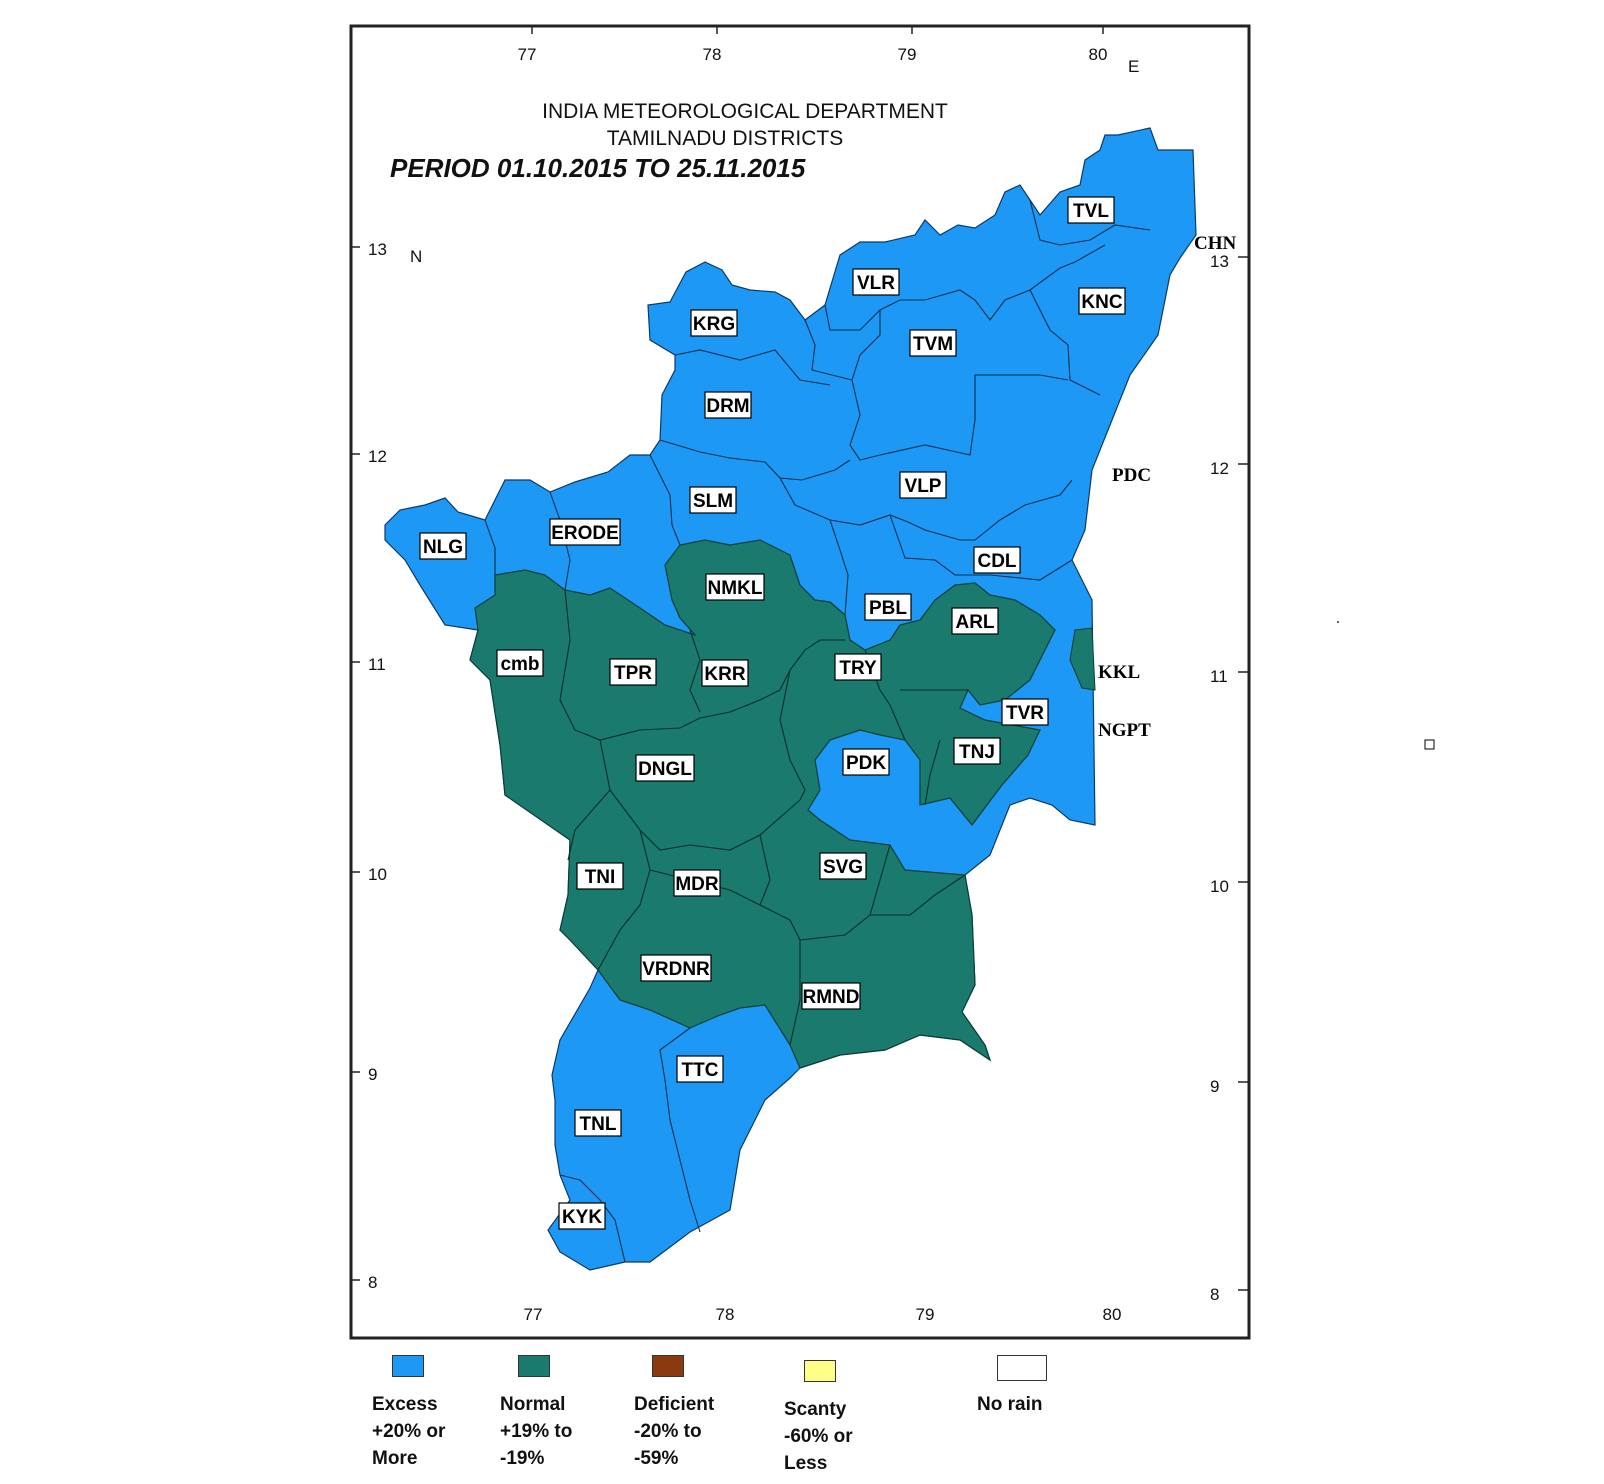 The height and width of the screenshot is (1484, 1604). I want to click on district-label-try: TRY, so click(858, 667).